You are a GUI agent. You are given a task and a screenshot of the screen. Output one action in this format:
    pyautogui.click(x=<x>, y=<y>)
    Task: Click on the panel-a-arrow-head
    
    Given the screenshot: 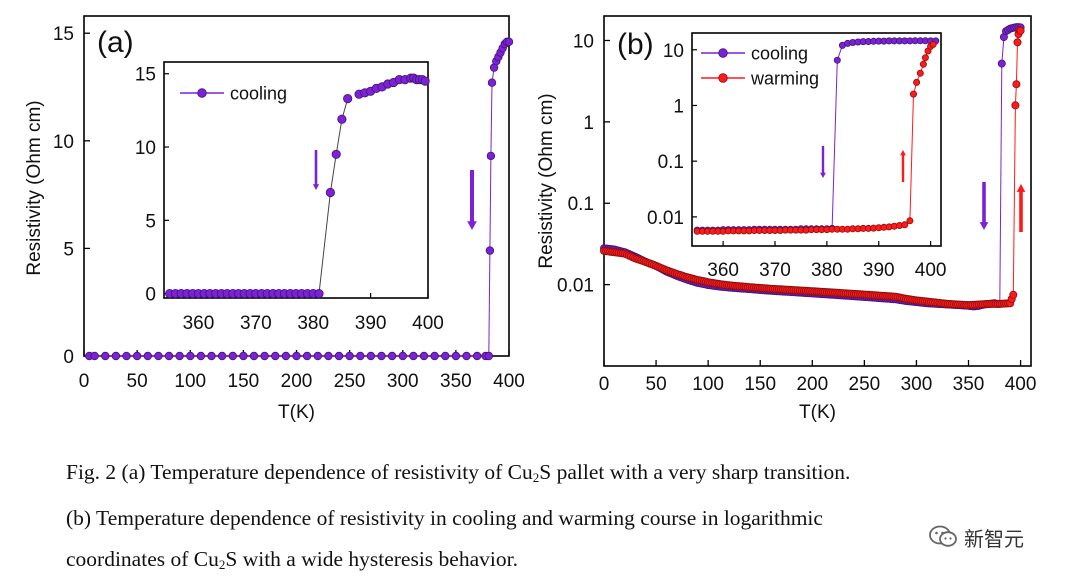 What is the action you would take?
    pyautogui.click(x=472, y=225)
    